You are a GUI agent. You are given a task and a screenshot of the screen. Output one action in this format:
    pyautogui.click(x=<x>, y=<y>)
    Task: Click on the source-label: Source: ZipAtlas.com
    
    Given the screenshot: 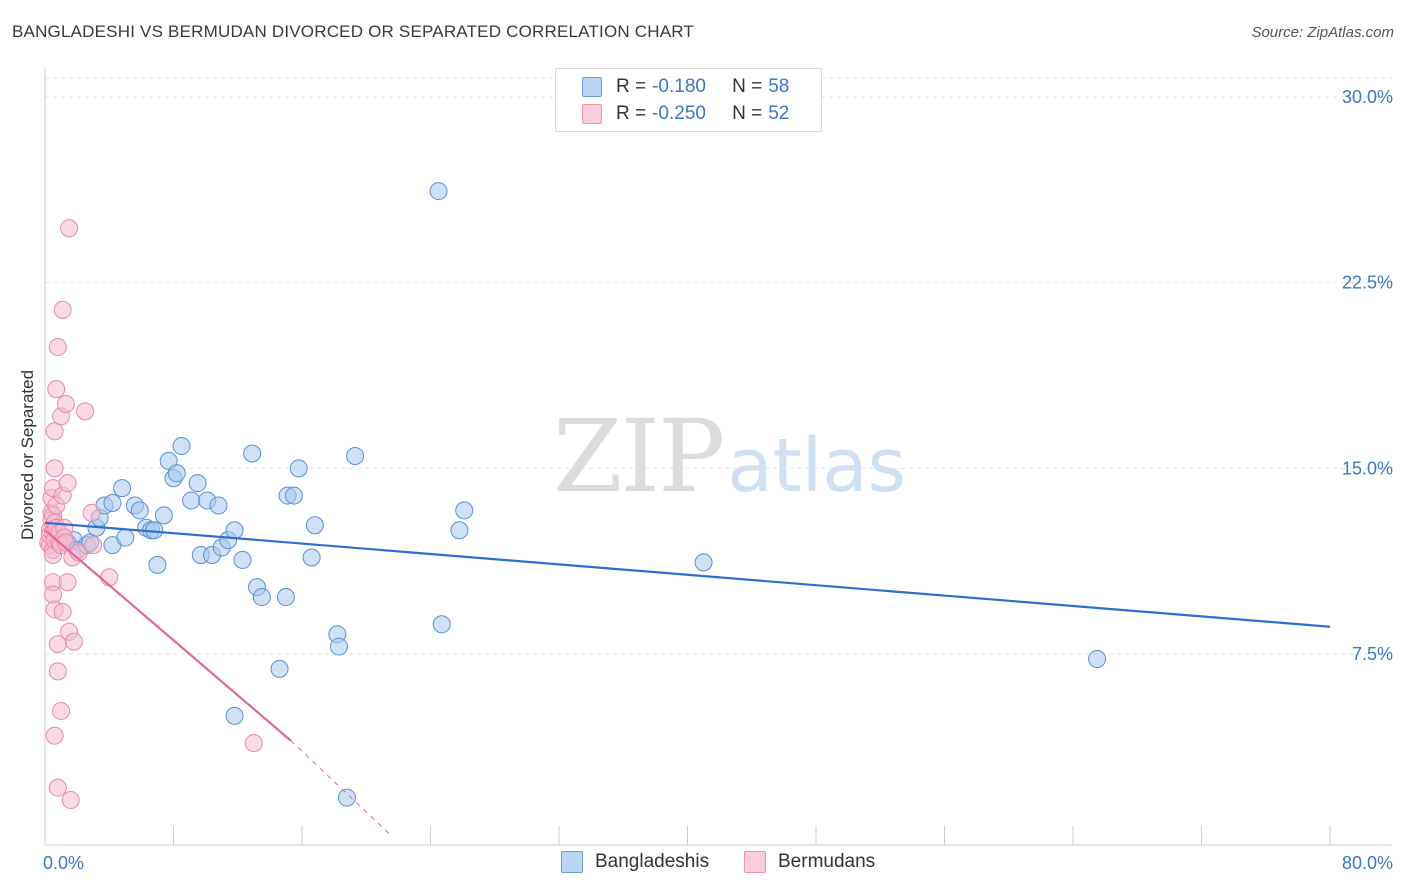 What is the action you would take?
    pyautogui.click(x=1322, y=32)
    